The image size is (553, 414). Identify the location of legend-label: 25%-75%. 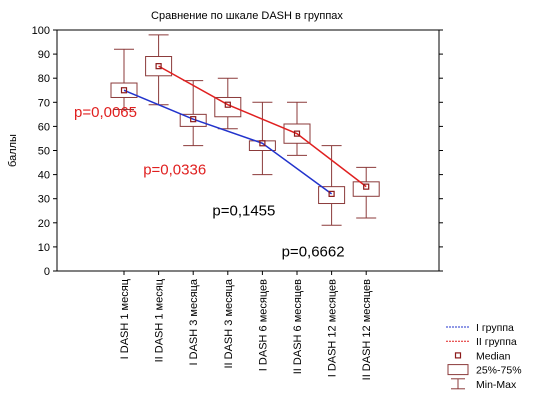
(499, 371).